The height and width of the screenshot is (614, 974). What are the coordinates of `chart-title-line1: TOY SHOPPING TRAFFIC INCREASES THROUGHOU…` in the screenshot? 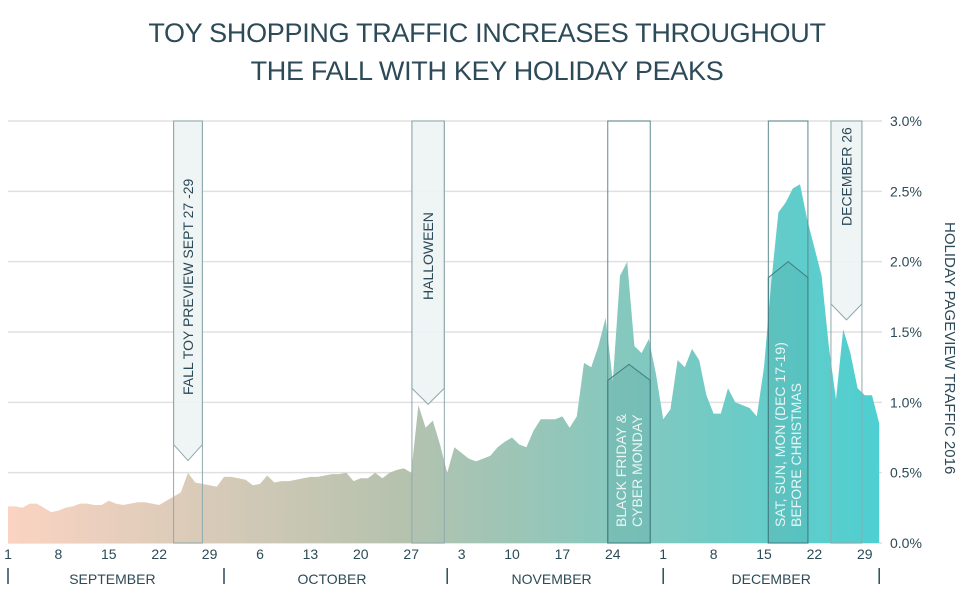 It's located at (487, 33).